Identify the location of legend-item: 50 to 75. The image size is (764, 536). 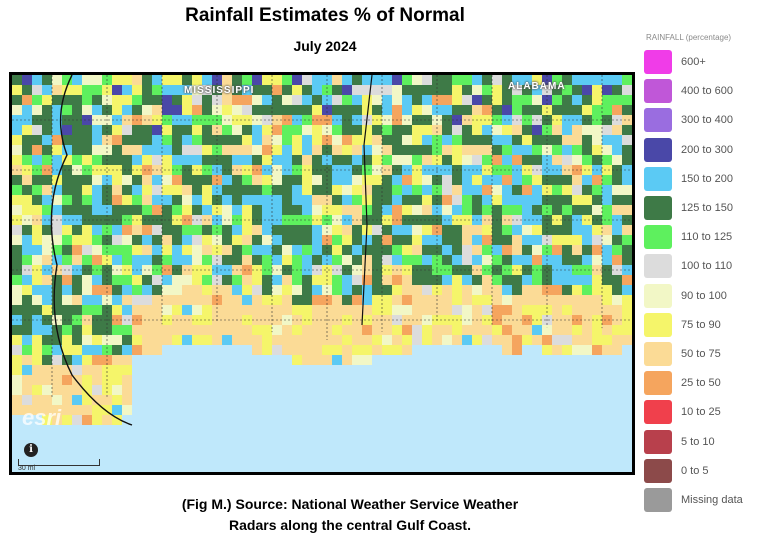
(701, 355).